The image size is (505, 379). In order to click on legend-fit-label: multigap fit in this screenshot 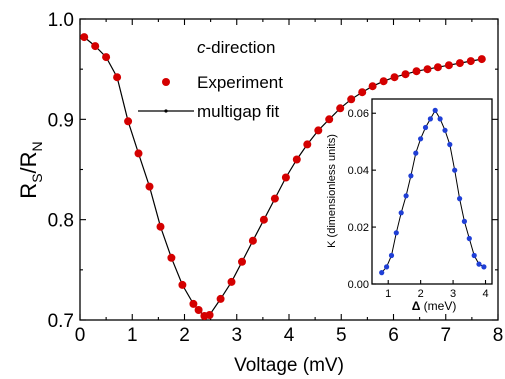, I will do `click(238, 111)`.